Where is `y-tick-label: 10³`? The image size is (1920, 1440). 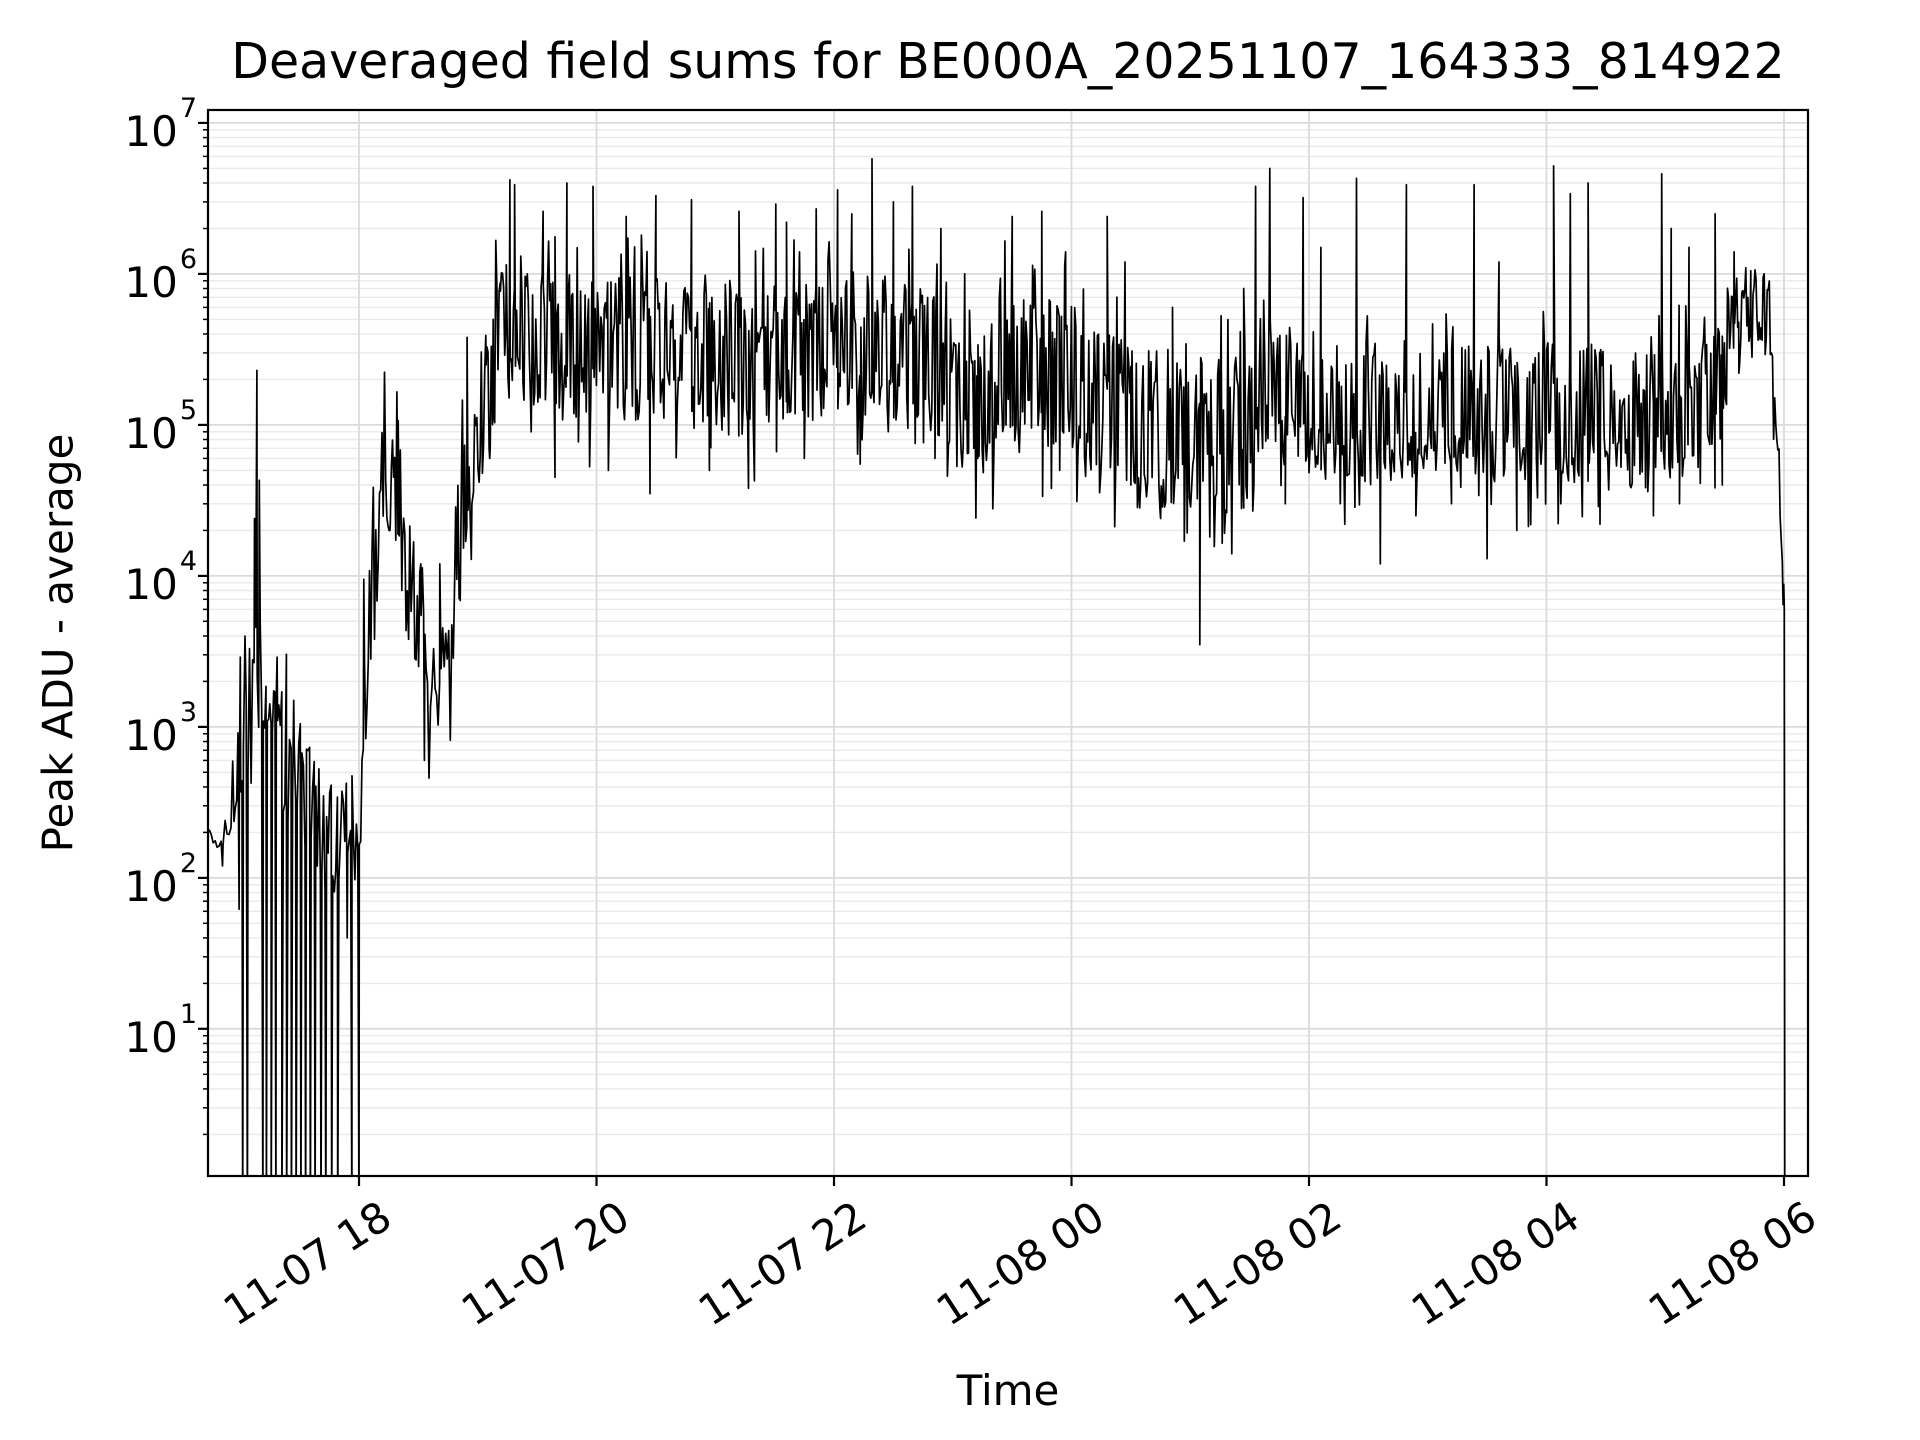
y-tick-label: 10³ is located at coordinates (160, 728).